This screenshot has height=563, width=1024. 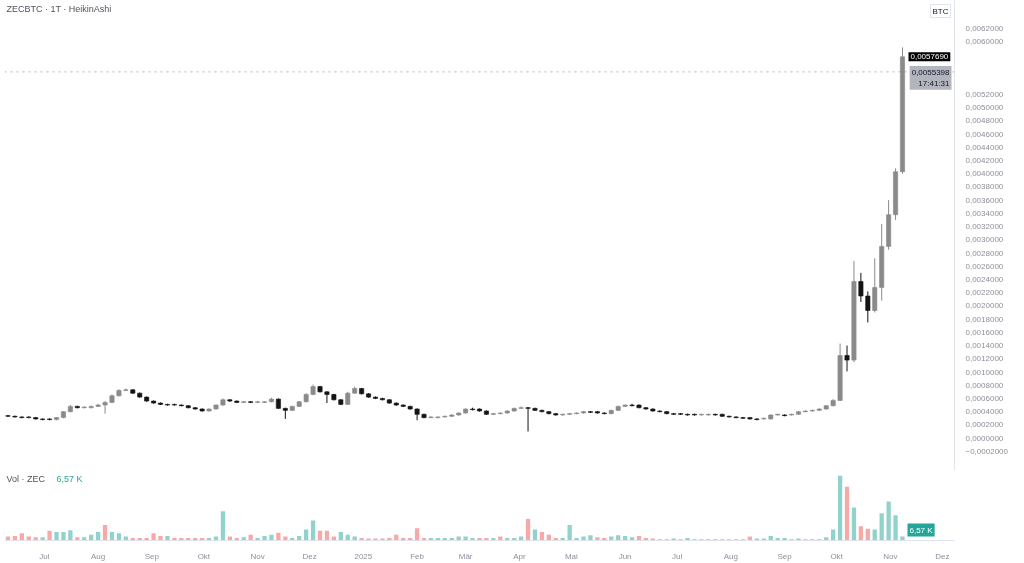 What do you see at coordinates (984, 412) in the screenshot?
I see `y-tick-label: 0,0004000` at bounding box center [984, 412].